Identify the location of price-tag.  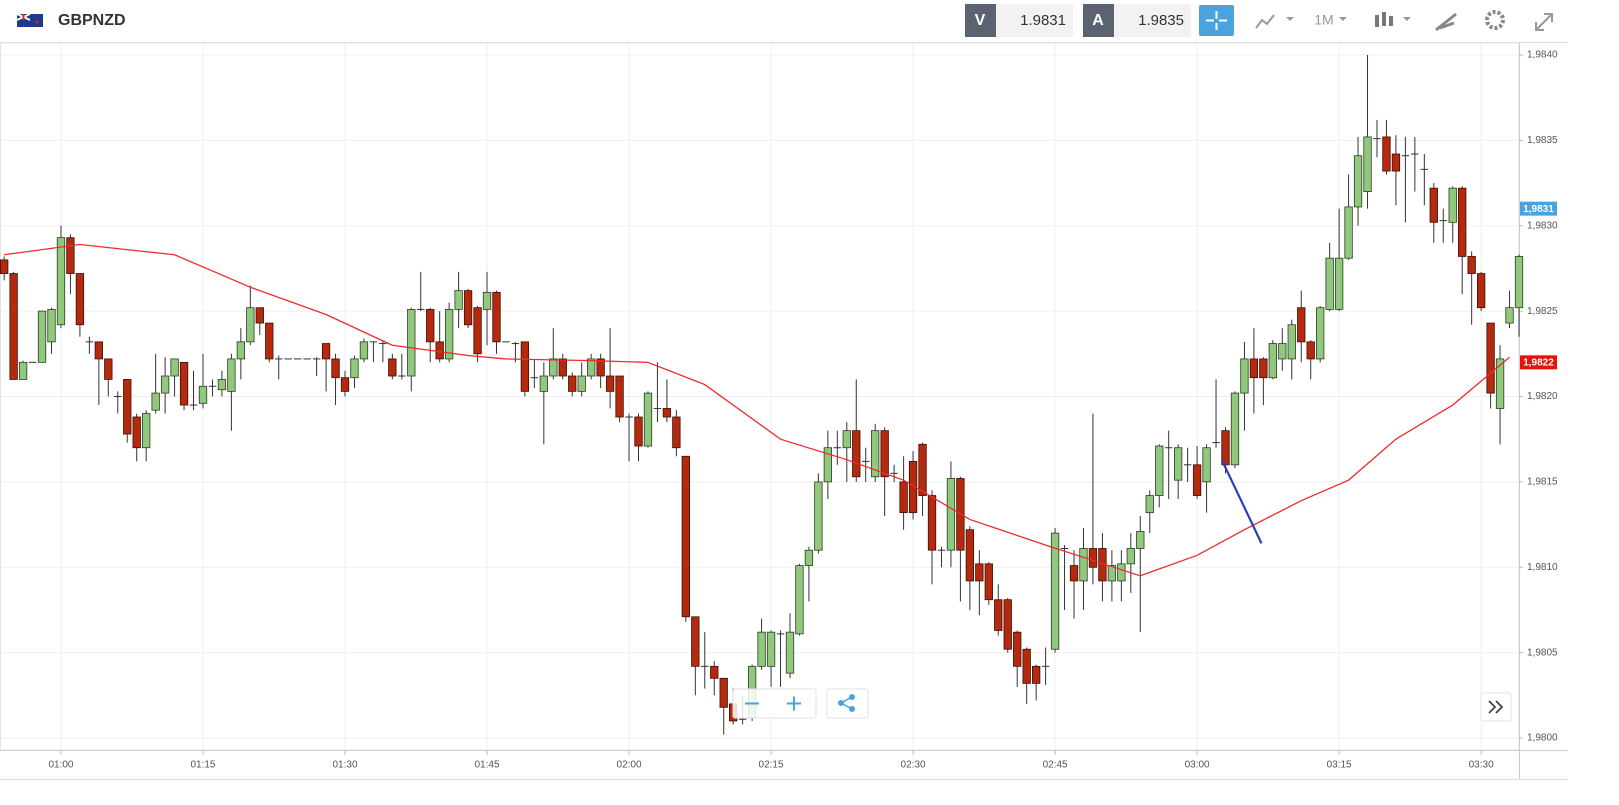
(1538, 362).